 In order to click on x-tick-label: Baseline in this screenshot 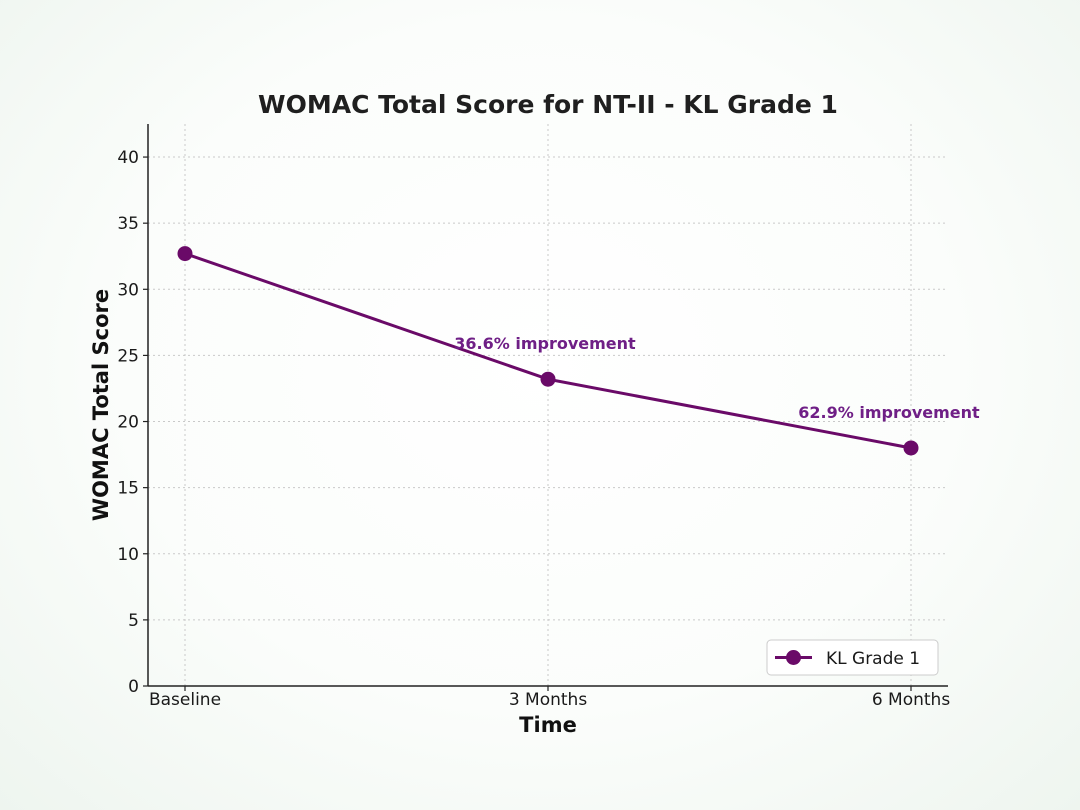, I will do `click(185, 700)`.